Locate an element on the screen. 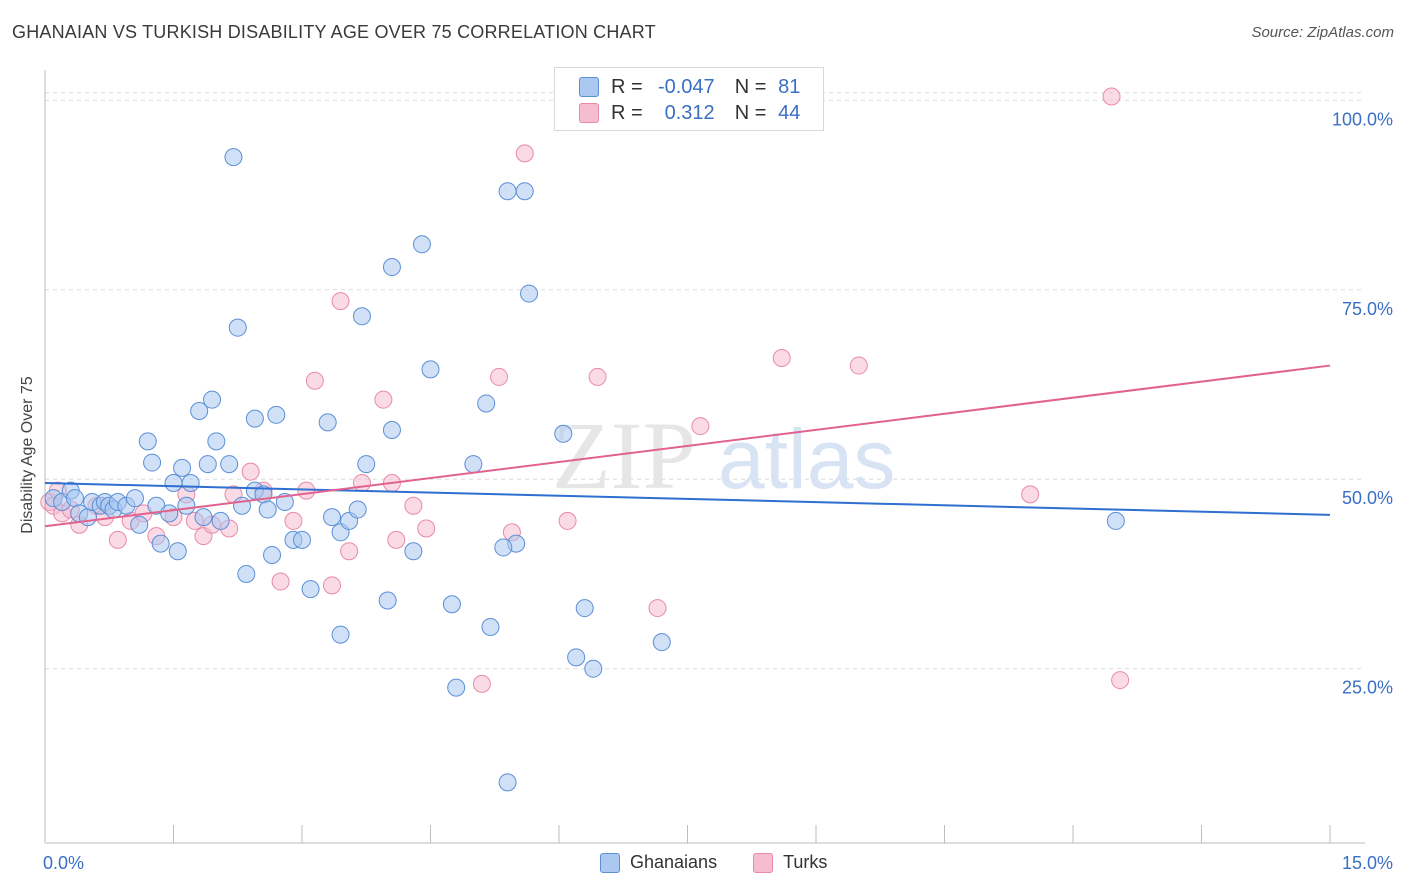 Image resolution: width=1406 pixels, height=892 pixels. watermark: ZIP atlas is located at coordinates (723, 455).